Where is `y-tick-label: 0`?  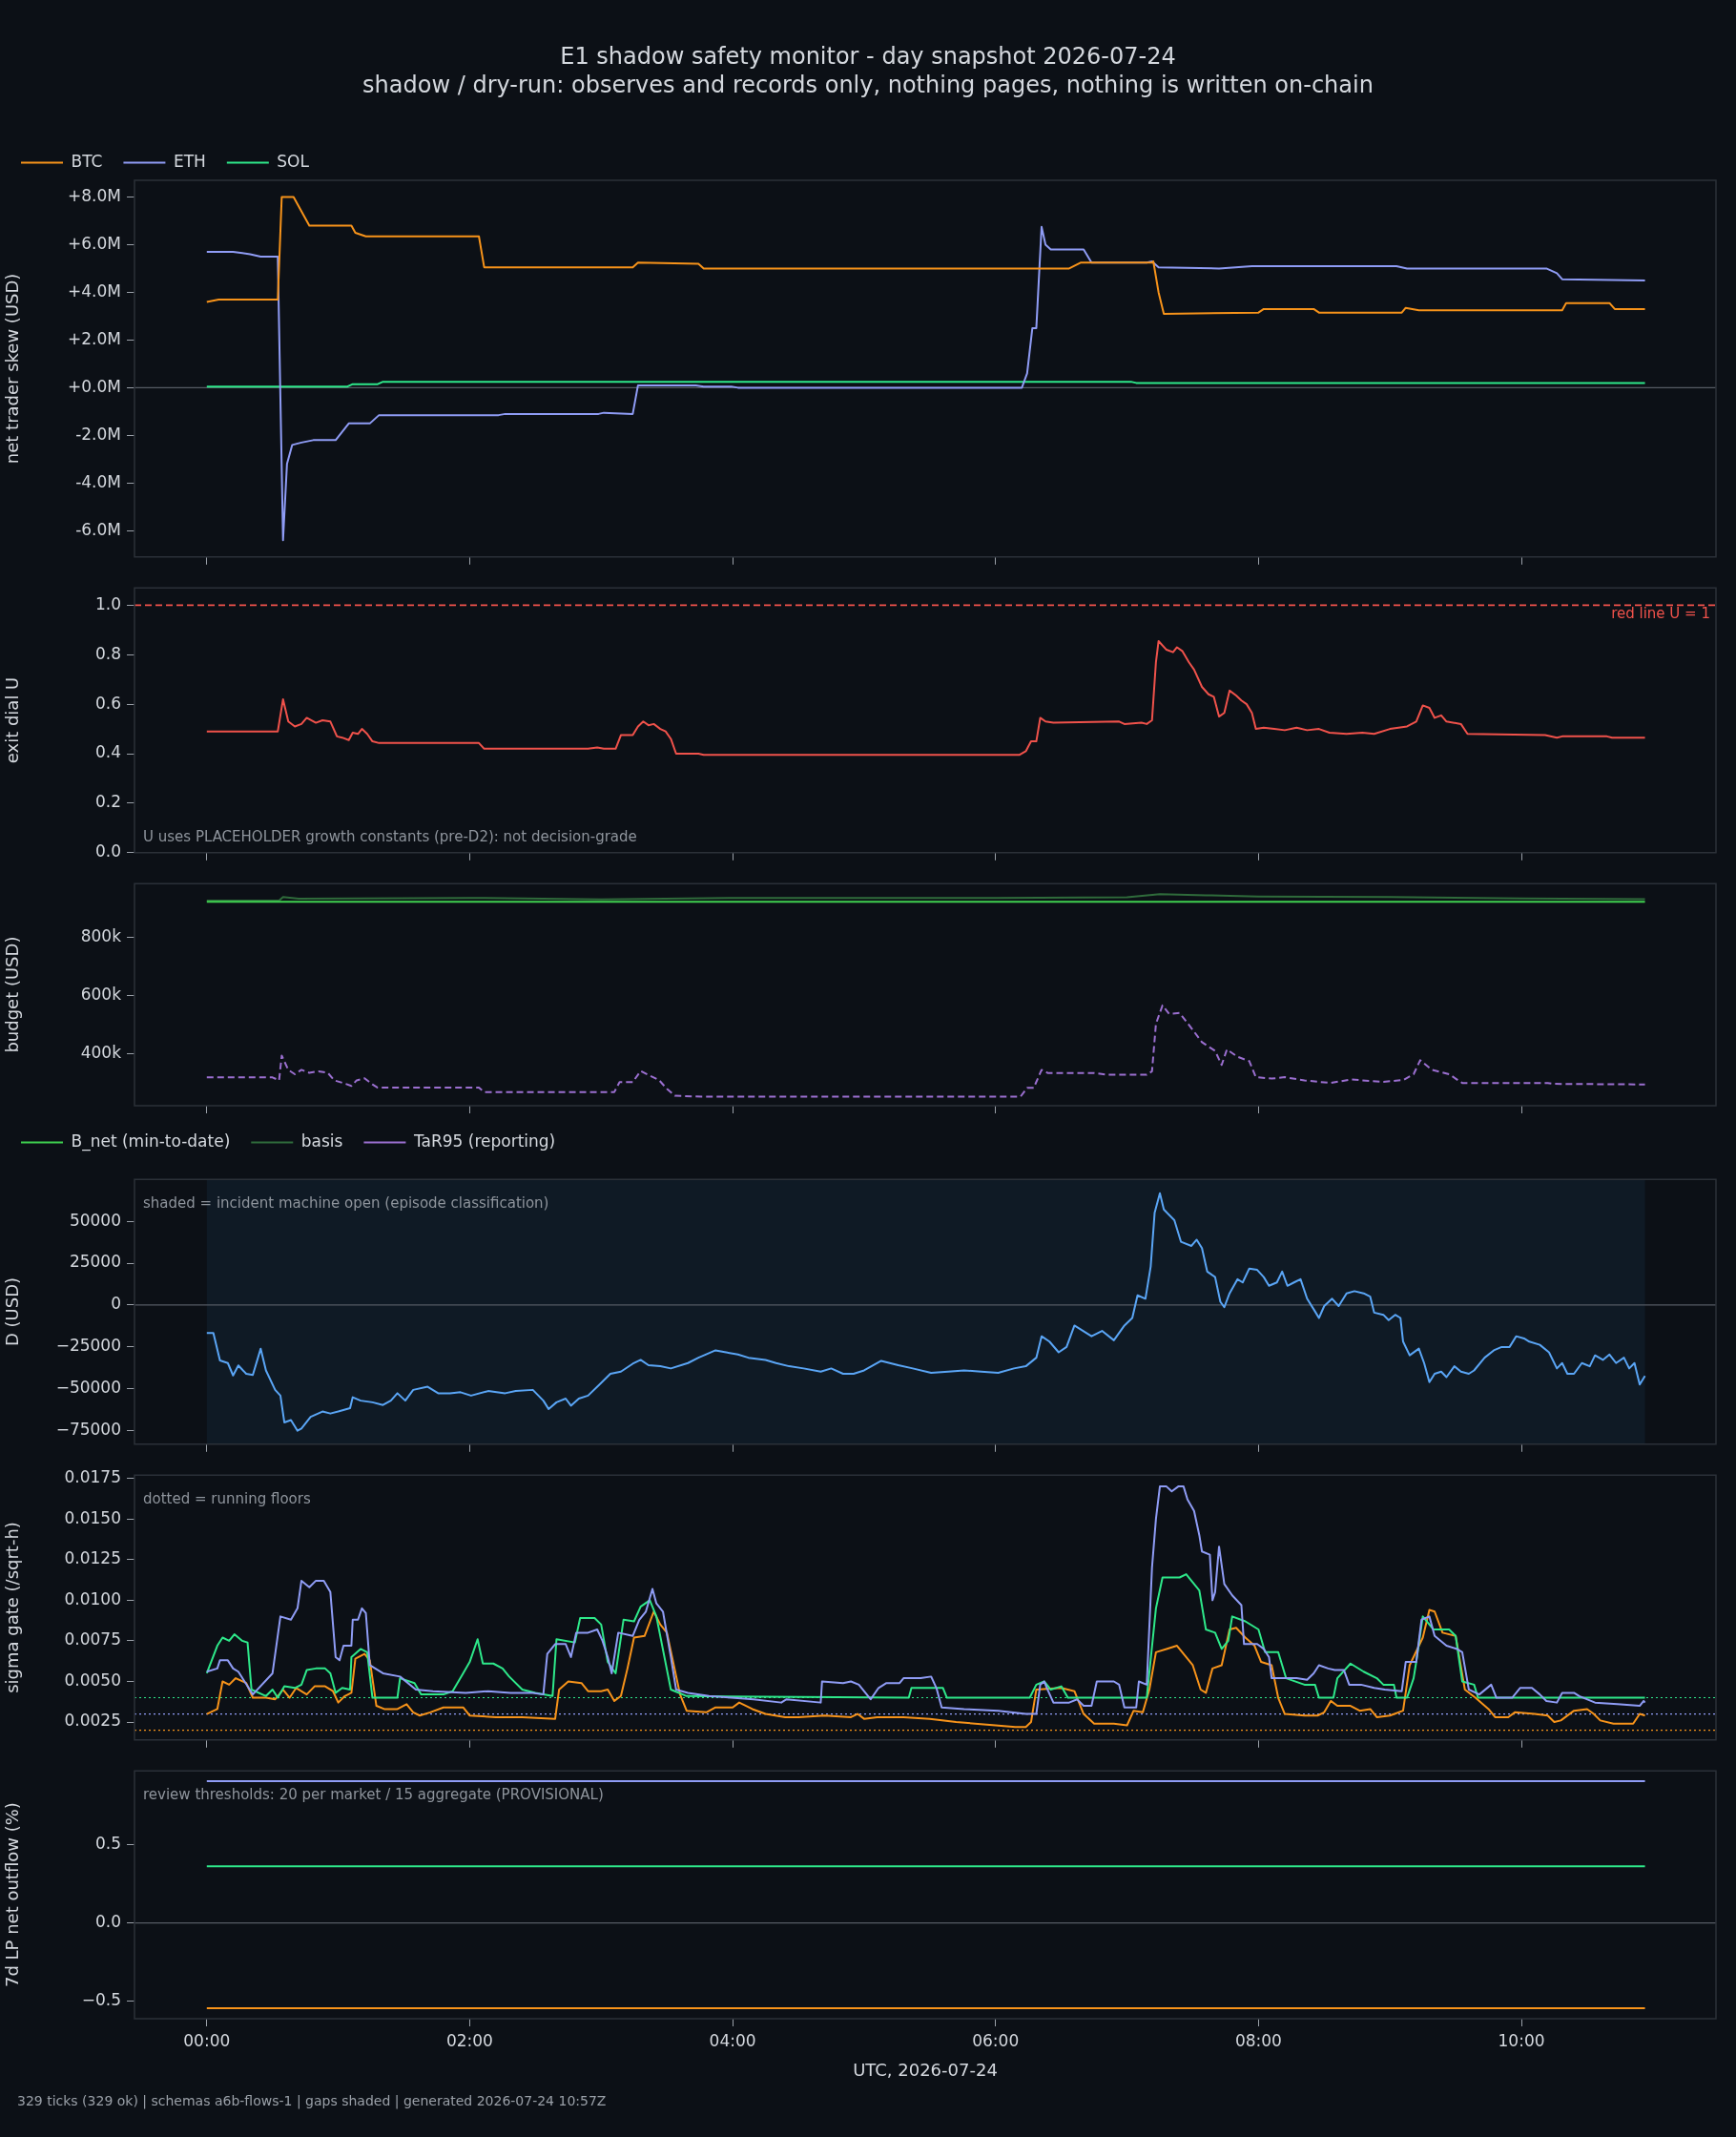 y-tick-label: 0 is located at coordinates (116, 1304).